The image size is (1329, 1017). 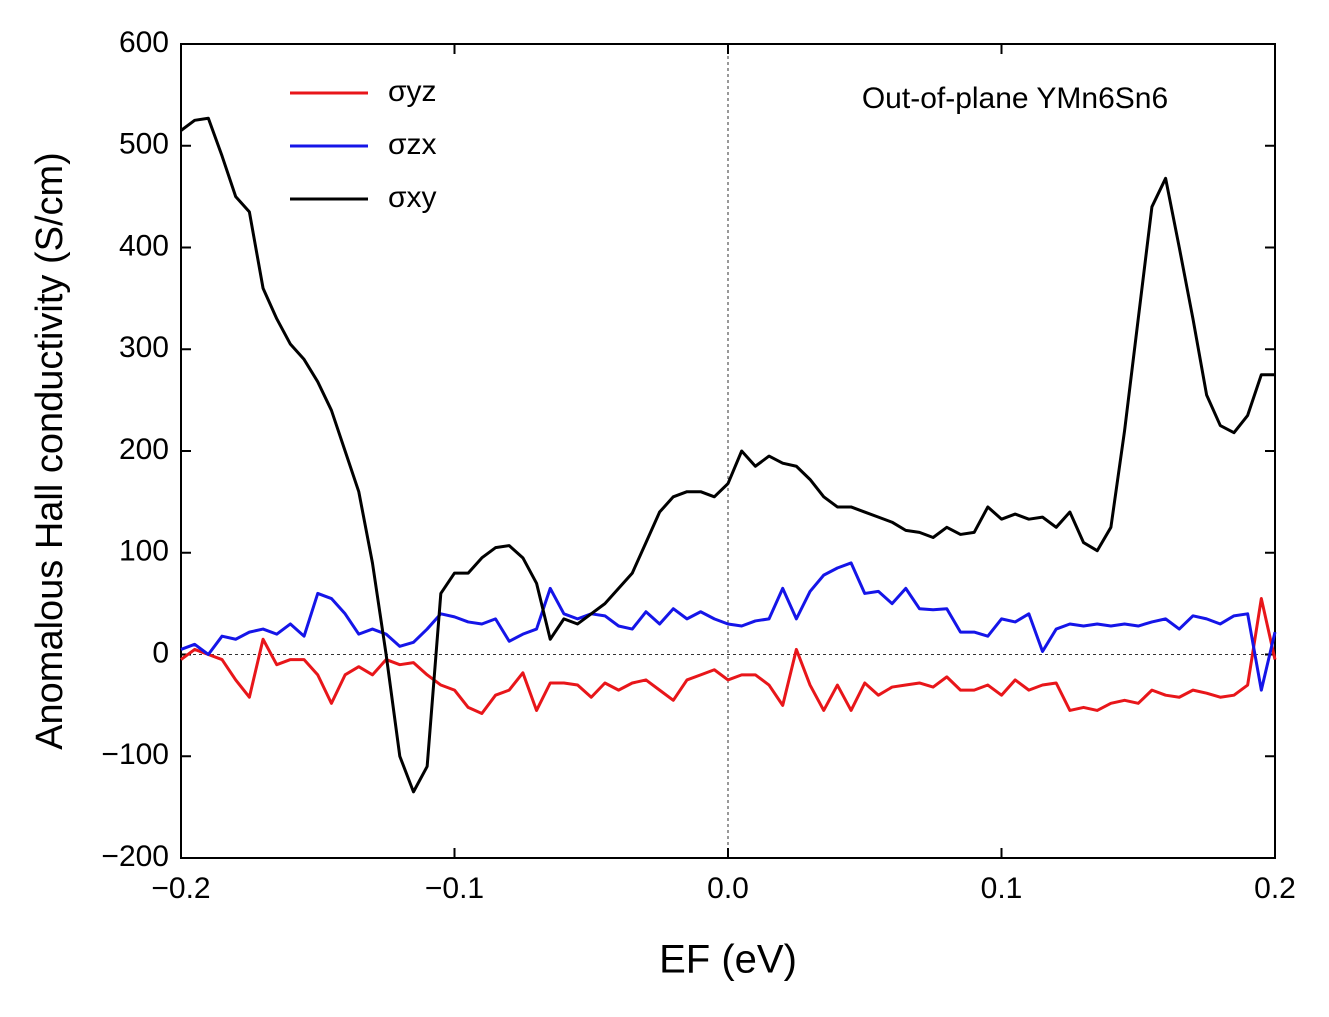 I want to click on x-tick-label: 0.0, so click(x=728, y=888).